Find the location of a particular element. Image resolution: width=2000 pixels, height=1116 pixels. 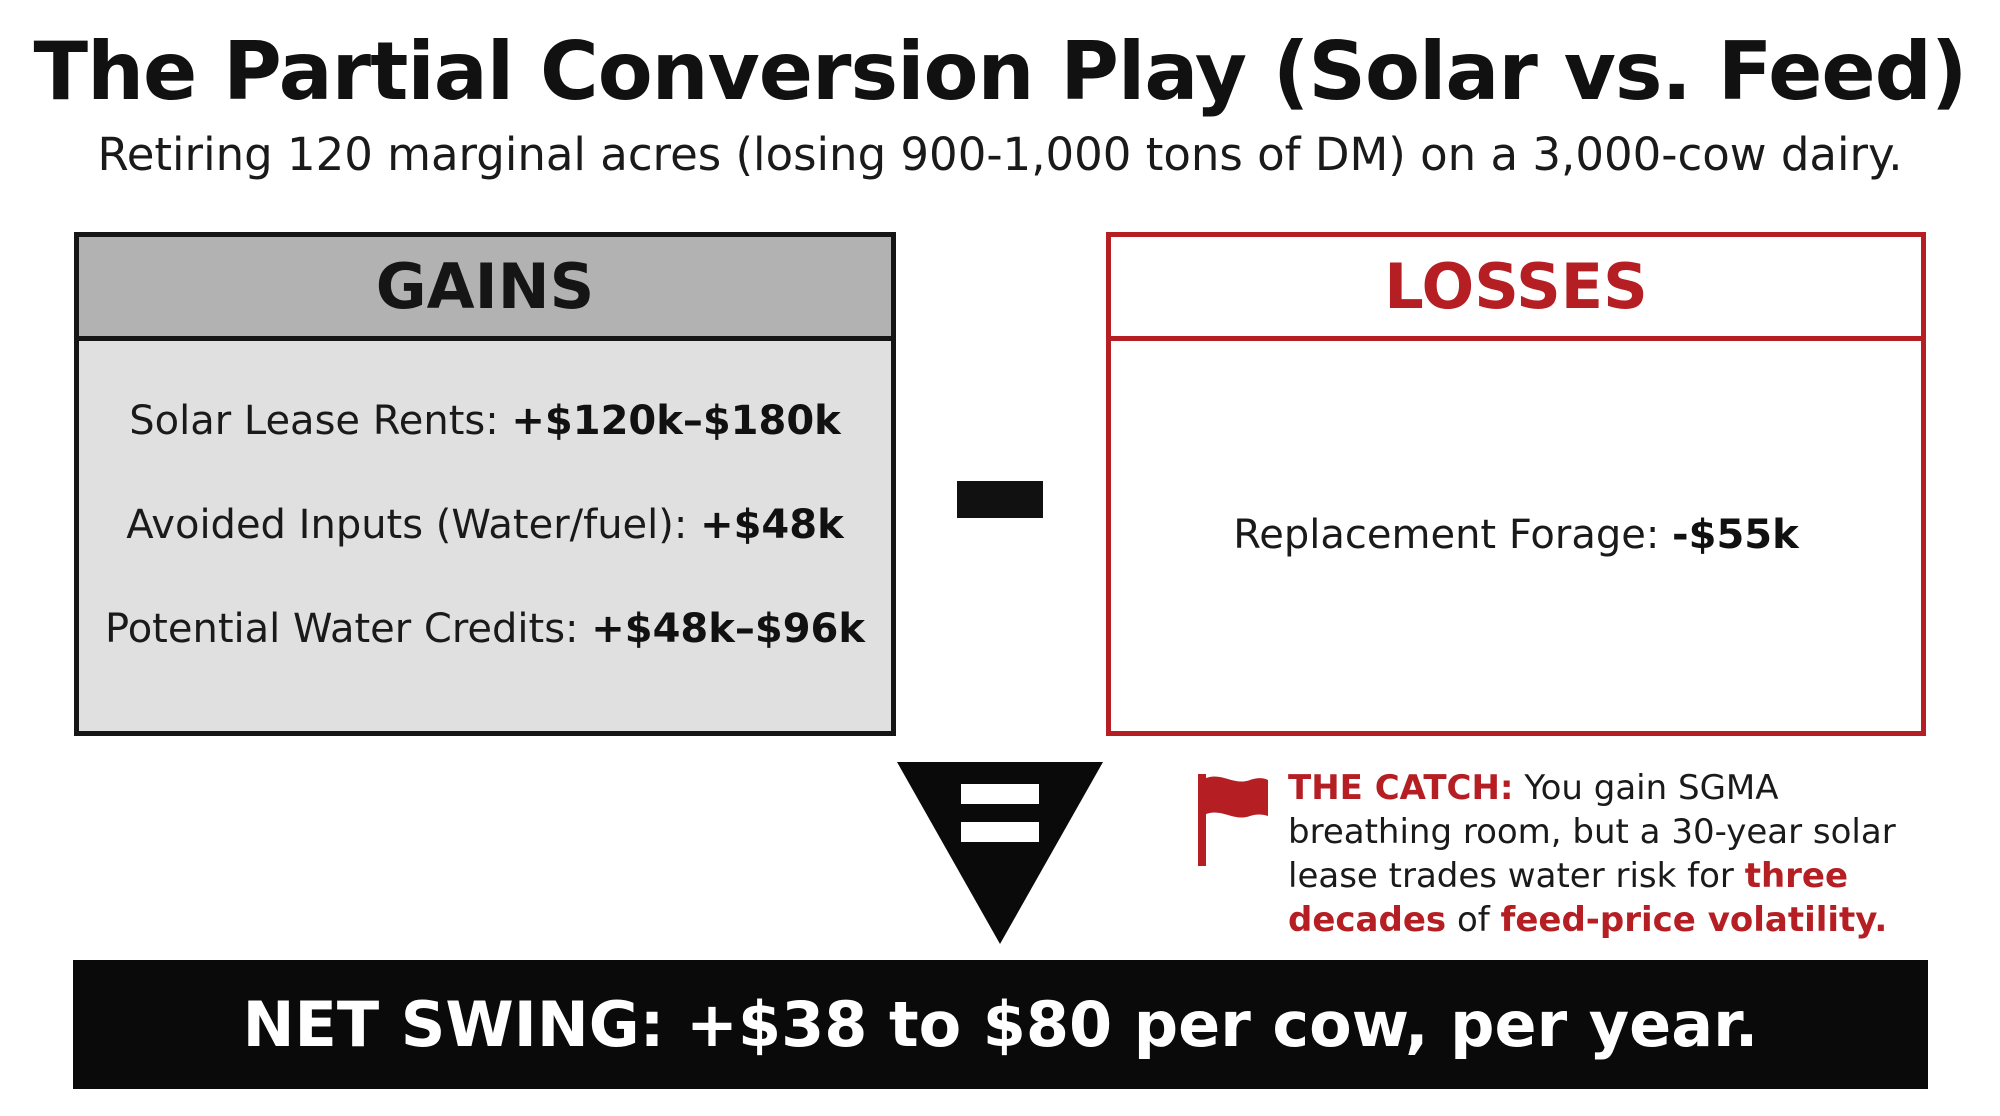

gains-item-label: Solar Lease Rents: is located at coordinates (320, 421).